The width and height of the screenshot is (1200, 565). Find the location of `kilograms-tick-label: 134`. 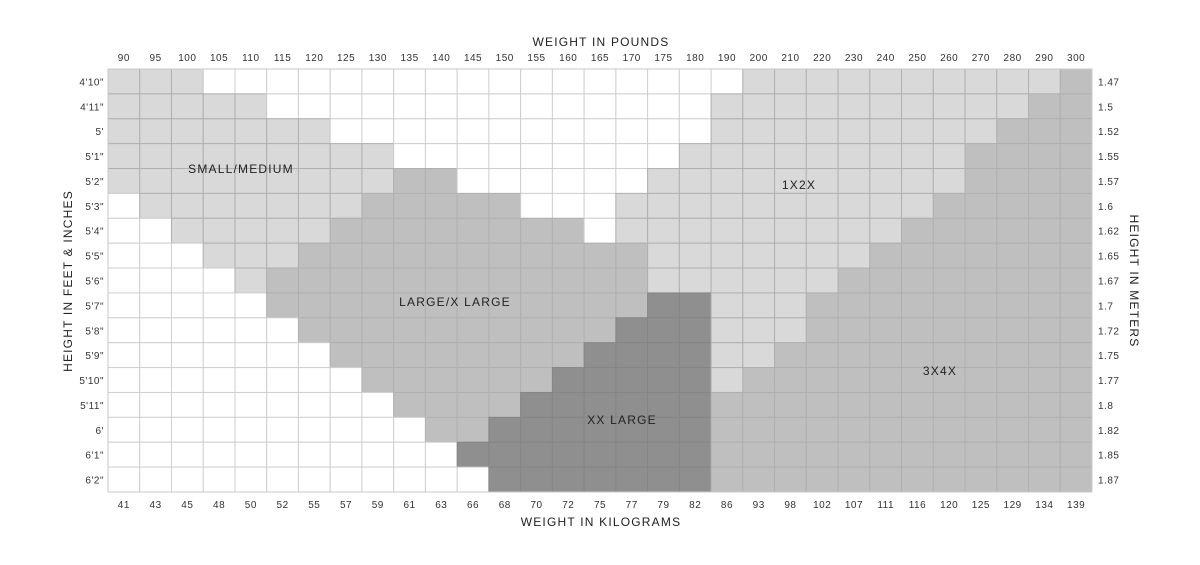

kilograms-tick-label: 134 is located at coordinates (1044, 505).